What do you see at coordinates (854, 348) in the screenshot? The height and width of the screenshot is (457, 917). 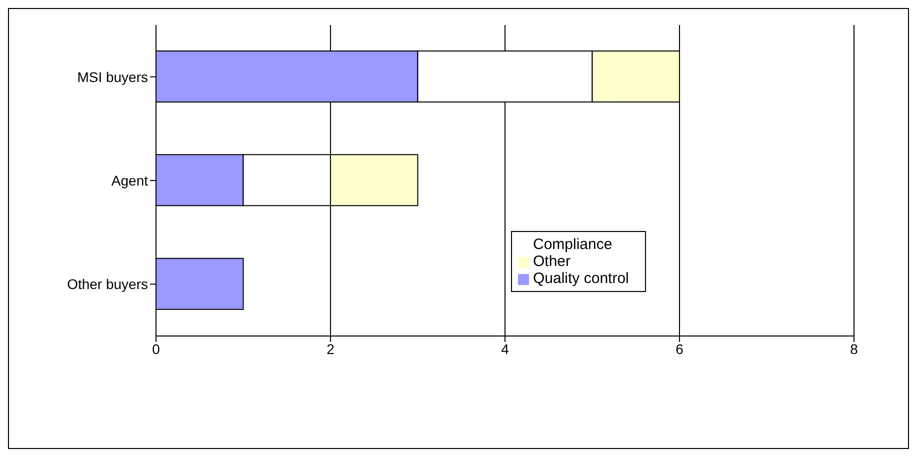 I see `x-tick-label: 8` at bounding box center [854, 348].